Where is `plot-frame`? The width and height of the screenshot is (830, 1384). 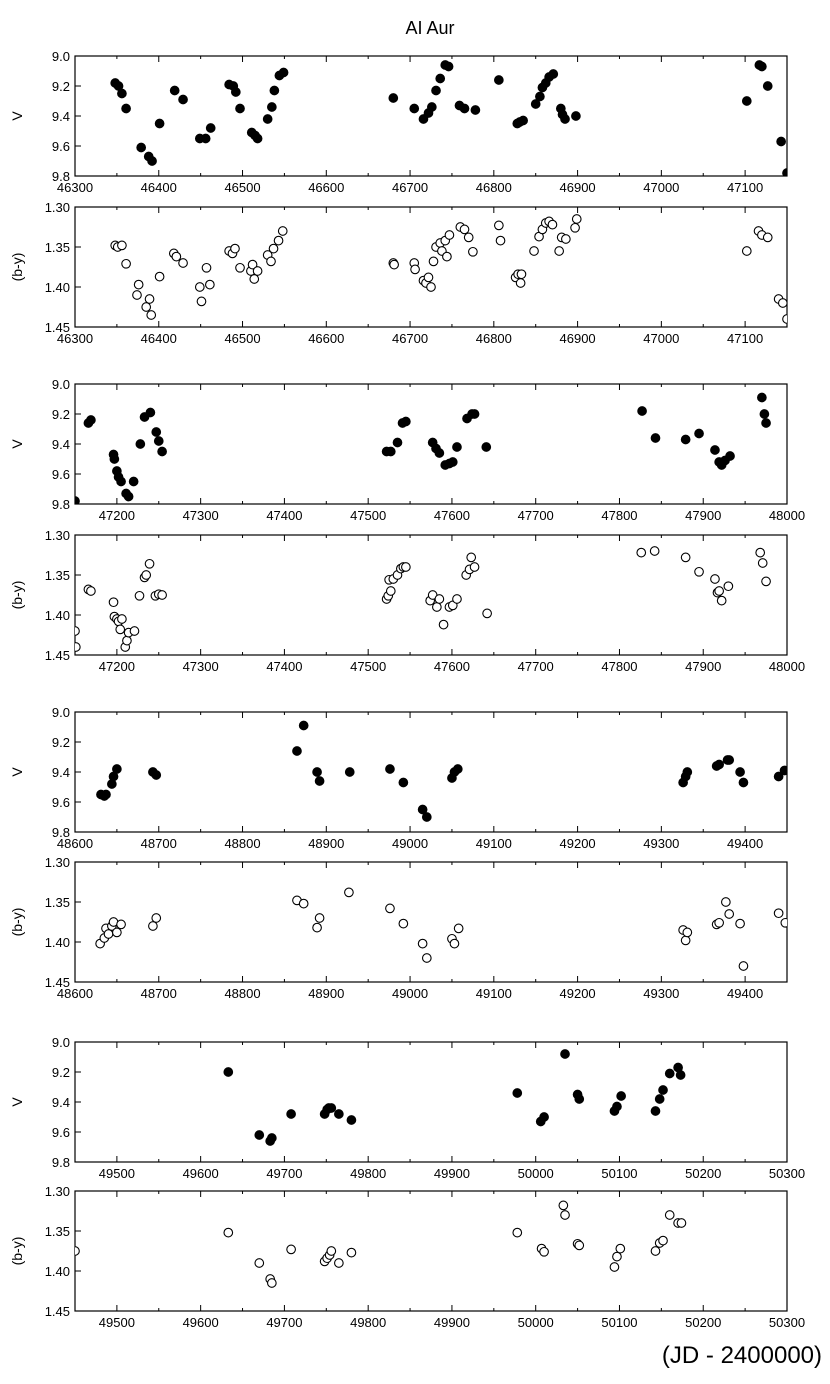
plot-frame is located at coordinates (431, 922).